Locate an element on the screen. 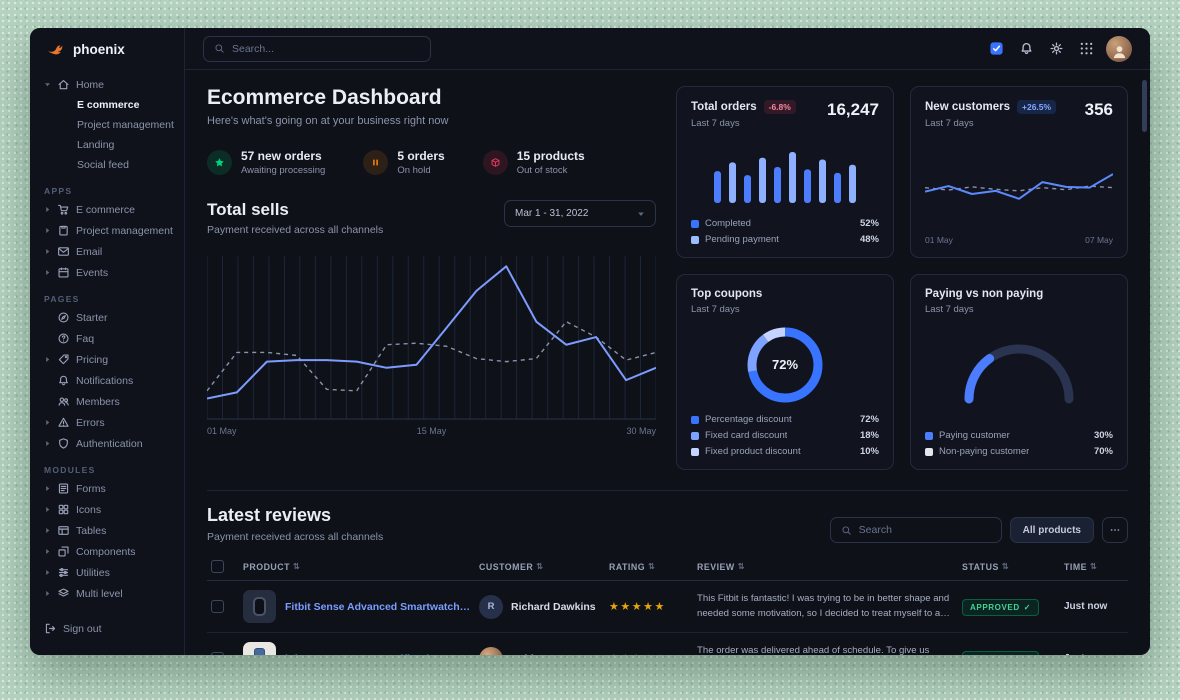 The height and width of the screenshot is (700, 1180). column-header-product: PRODUCT ⇅ is located at coordinates (357, 567).